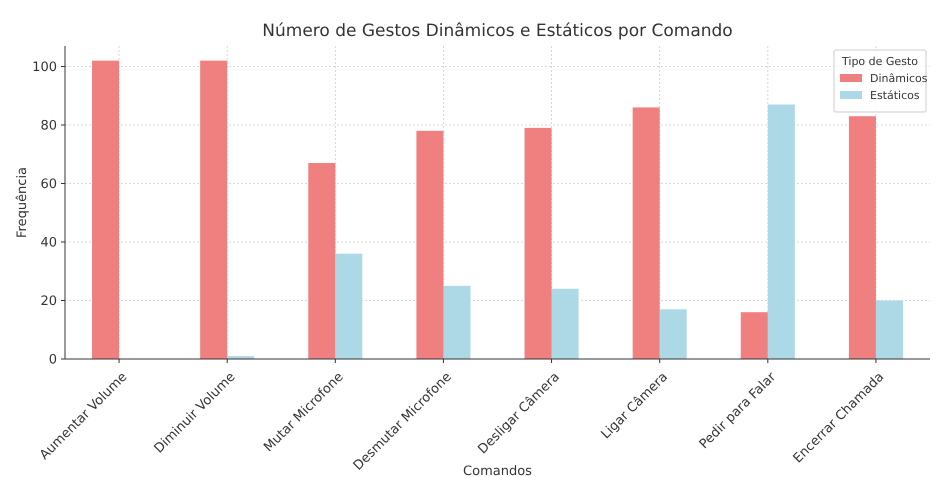  I want to click on y-axis-title: Frequência, so click(22, 202).